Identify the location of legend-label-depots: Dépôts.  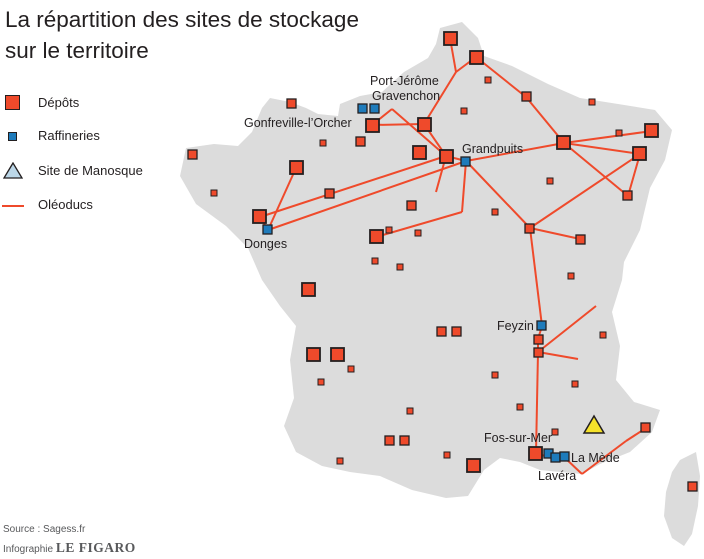
(59, 102).